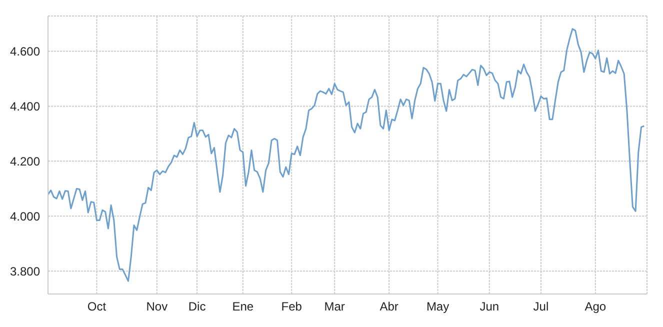  What do you see at coordinates (157, 307) in the screenshot?
I see `x-tick-label: Nov` at bounding box center [157, 307].